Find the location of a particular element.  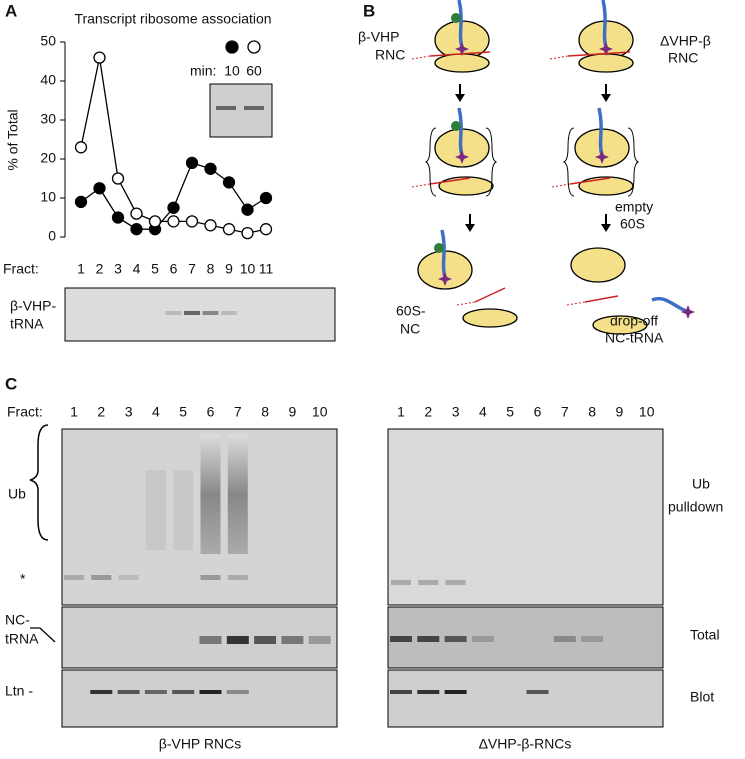

gel-label: β-VHP- is located at coordinates (33, 306).